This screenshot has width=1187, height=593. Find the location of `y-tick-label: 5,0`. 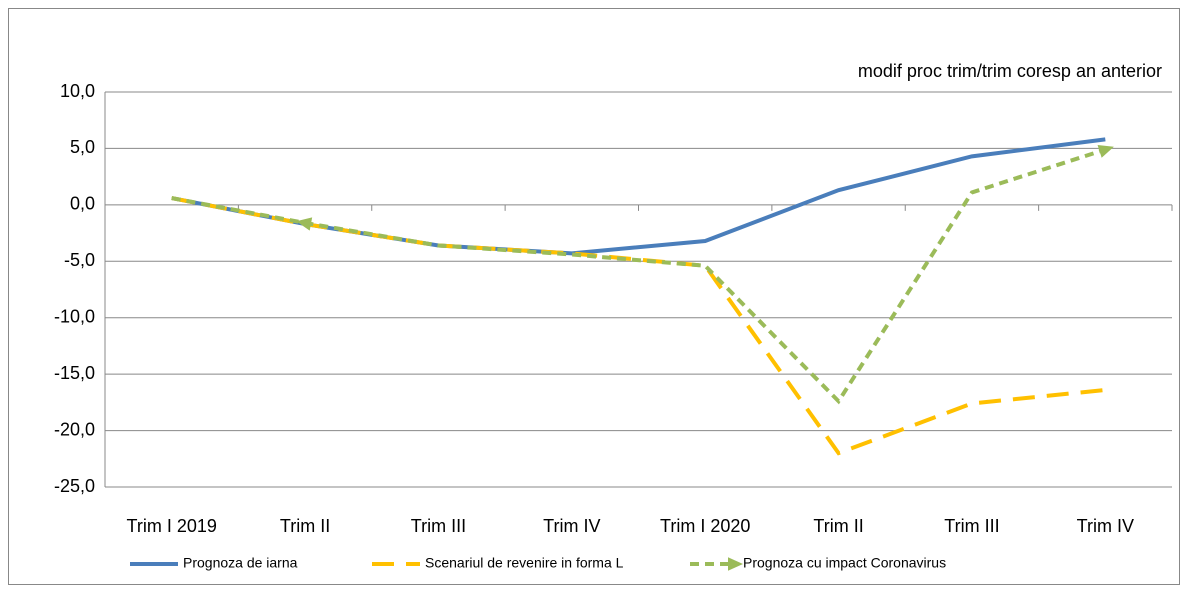

y-tick-label: 5,0 is located at coordinates (82, 147).